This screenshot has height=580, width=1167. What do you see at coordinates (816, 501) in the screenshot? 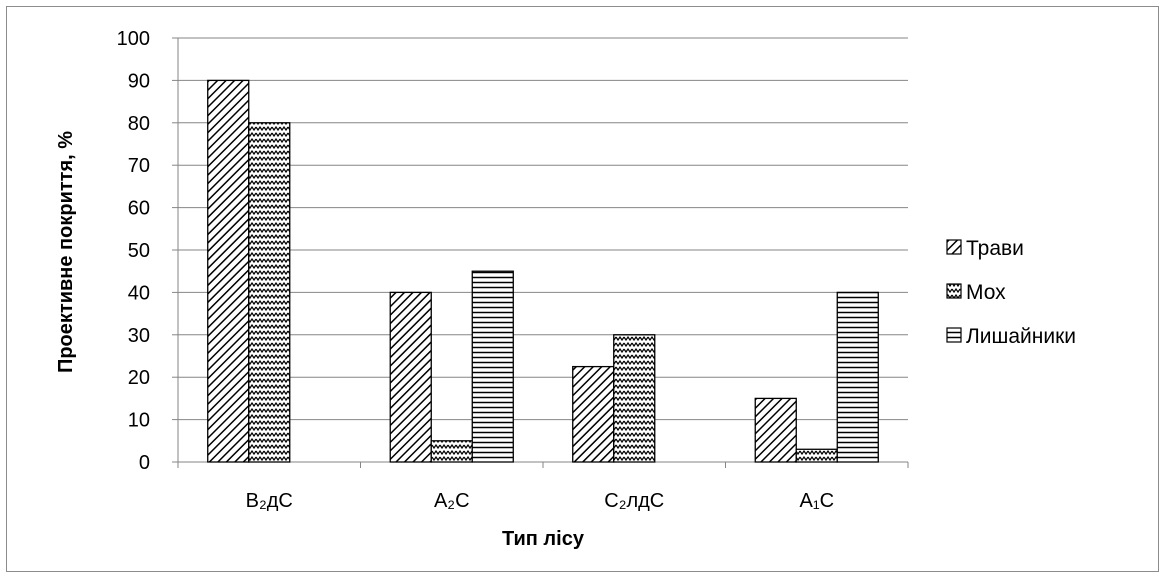
I see `x-tick-label: A₁C` at bounding box center [816, 501].